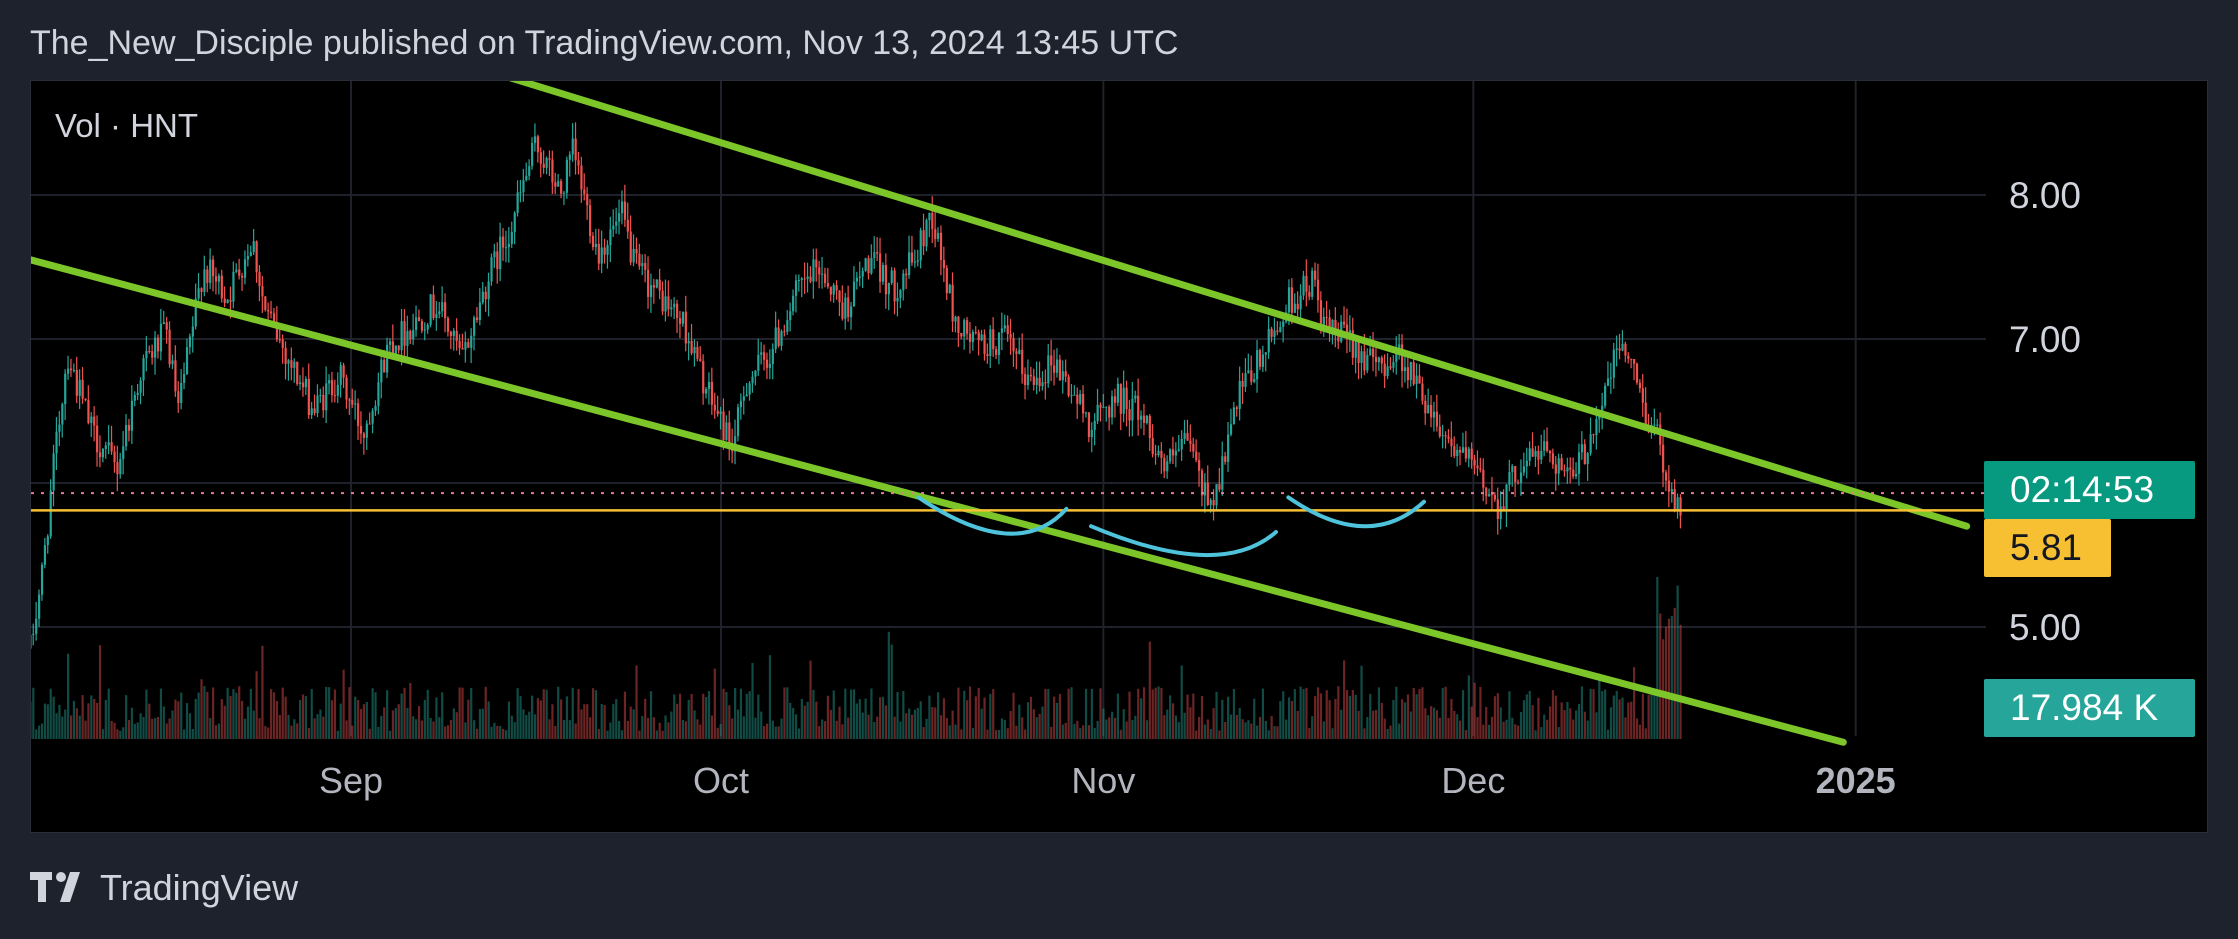 This screenshot has height=939, width=2238. What do you see at coordinates (721, 780) in the screenshot?
I see `x-tick-label: Oct` at bounding box center [721, 780].